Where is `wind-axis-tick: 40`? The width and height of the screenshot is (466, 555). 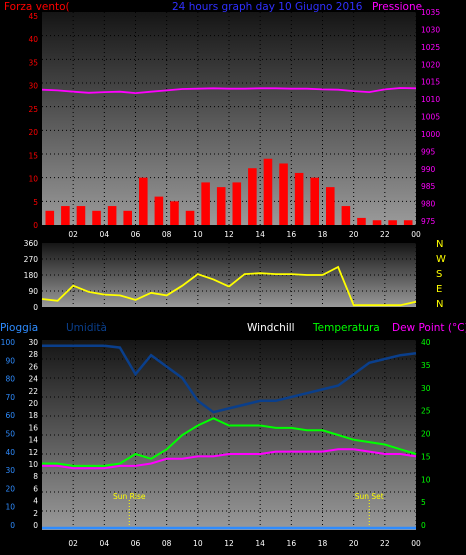
wind-axis-tick: 40 is located at coordinates (33, 39).